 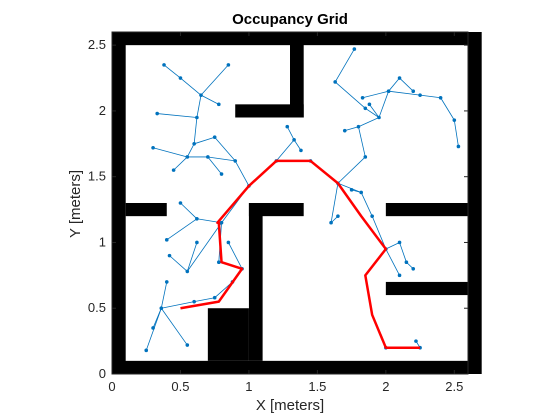 What do you see at coordinates (290, 405) in the screenshot?
I see `x-axis-label: X [meters]` at bounding box center [290, 405].